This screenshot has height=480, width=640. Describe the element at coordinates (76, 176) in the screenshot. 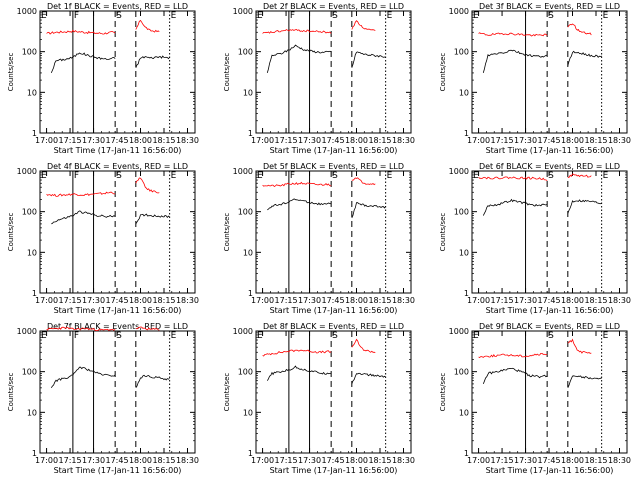

I see `interval-marker-label: F` at that location.